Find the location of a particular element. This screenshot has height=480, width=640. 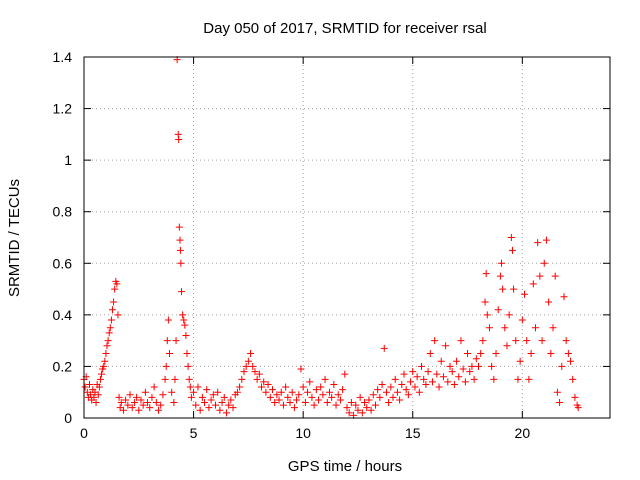

y-tick-label: 0.4 is located at coordinates (63, 315).